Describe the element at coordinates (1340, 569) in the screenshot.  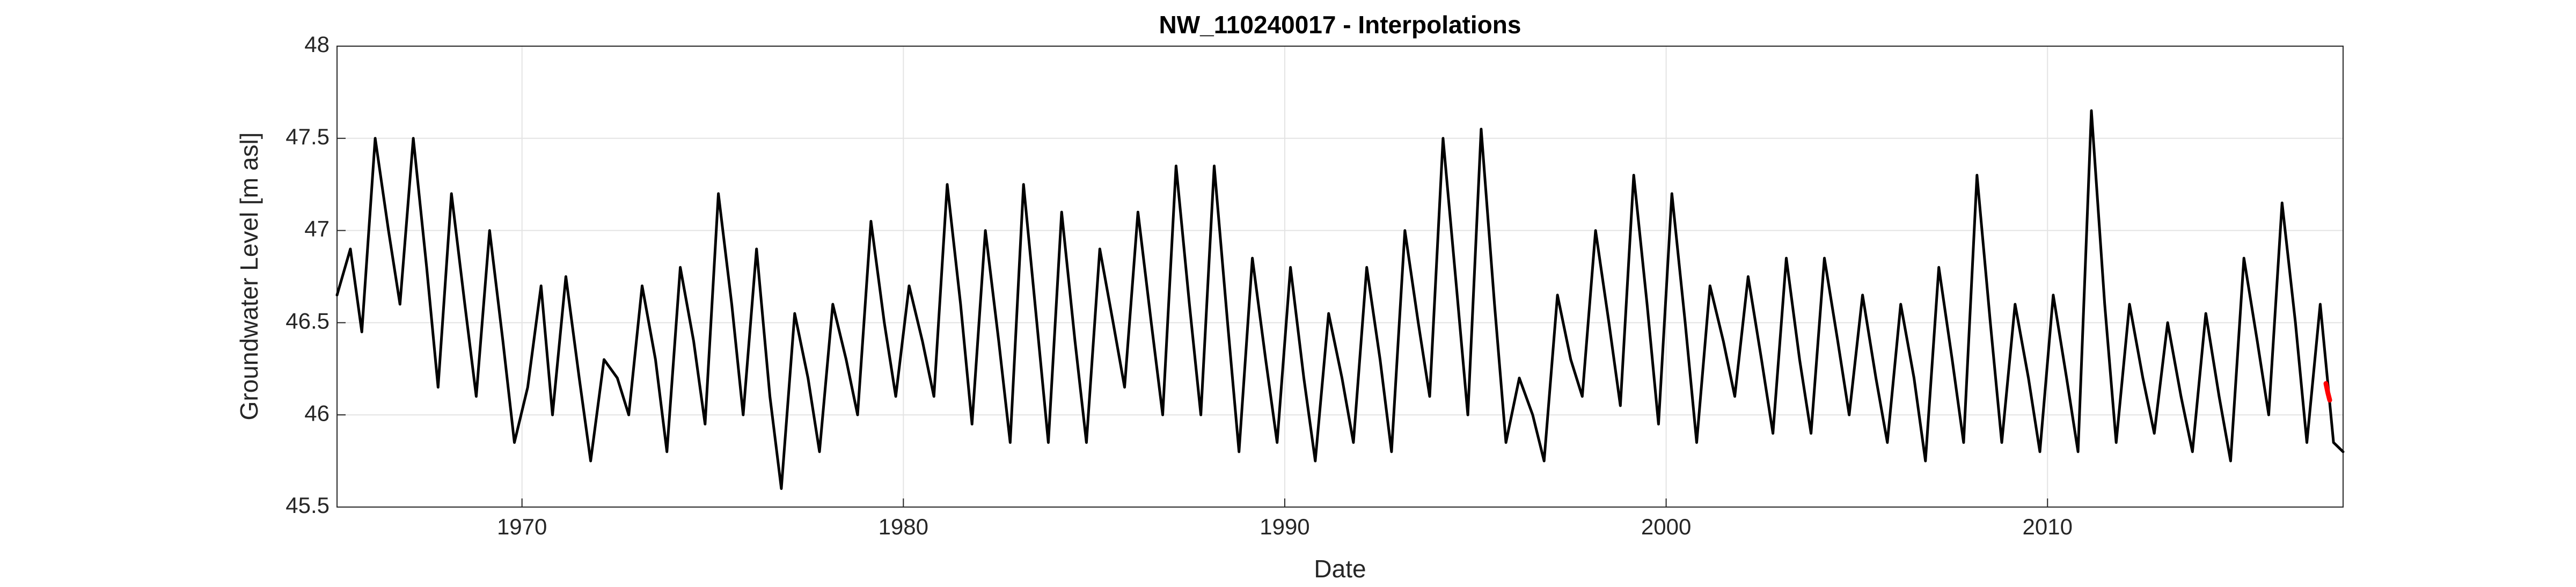
I see `x-axis-label: Date` at that location.